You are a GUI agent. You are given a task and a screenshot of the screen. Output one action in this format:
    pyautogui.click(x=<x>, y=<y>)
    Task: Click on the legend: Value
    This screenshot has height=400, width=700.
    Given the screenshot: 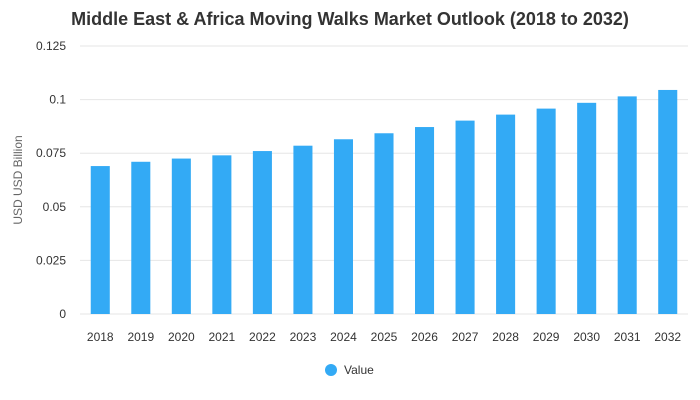 What is the action you would take?
    pyautogui.click(x=349, y=370)
    